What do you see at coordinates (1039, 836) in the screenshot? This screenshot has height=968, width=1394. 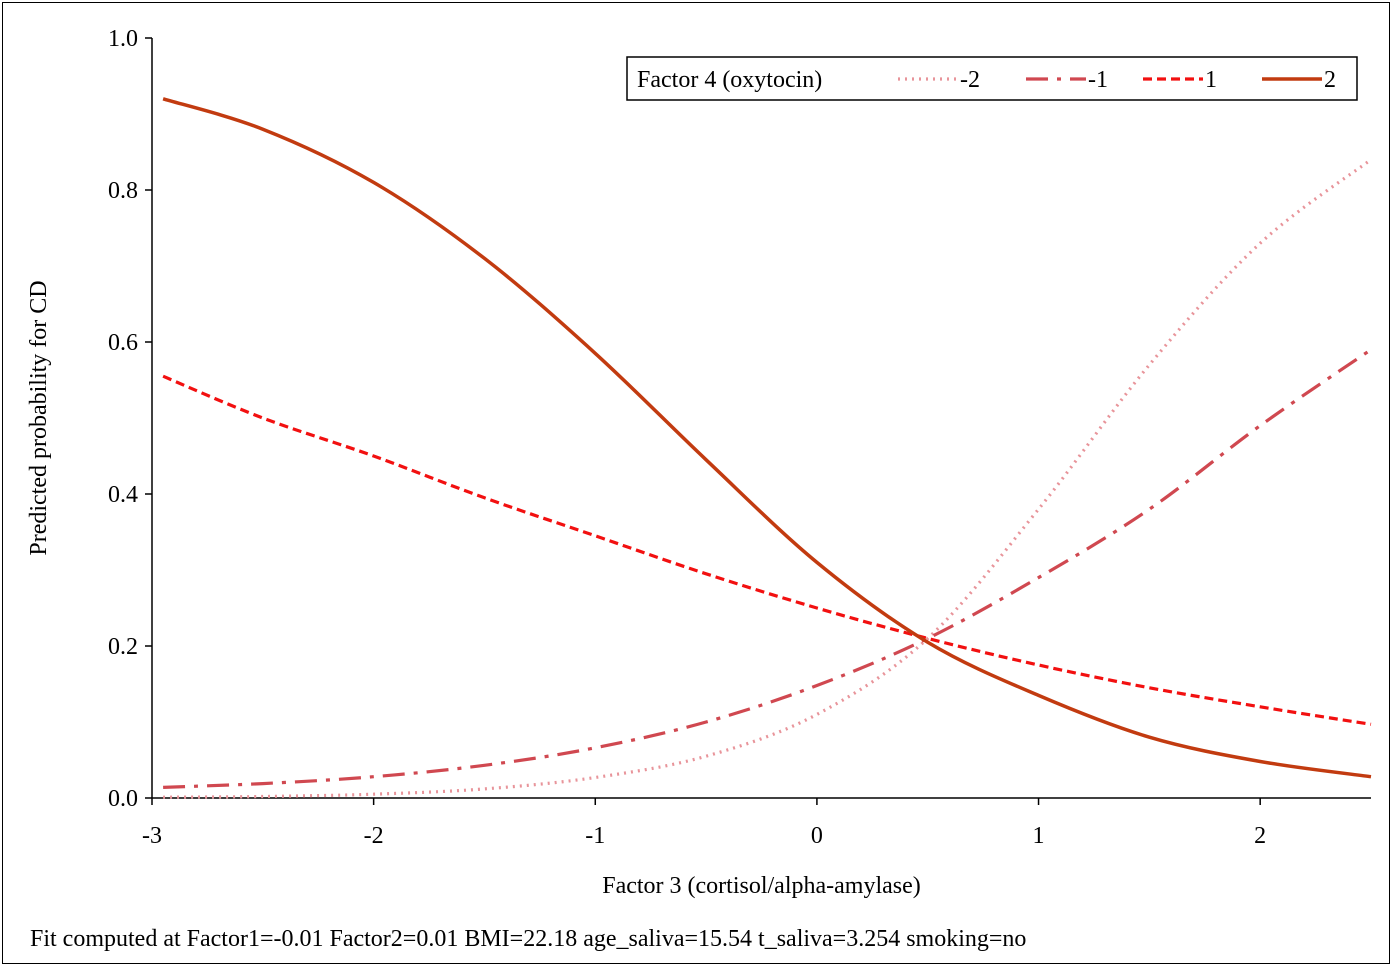 I see `x-tick-label: 1` at bounding box center [1039, 836].